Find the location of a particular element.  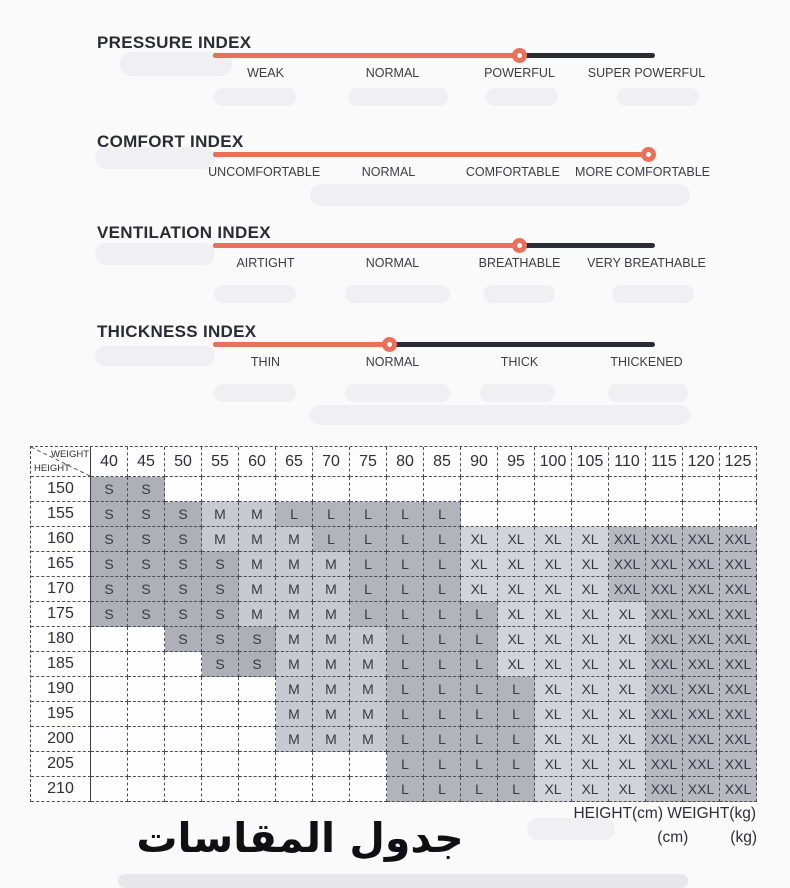

height-header-cell: 150 is located at coordinates (61, 489).